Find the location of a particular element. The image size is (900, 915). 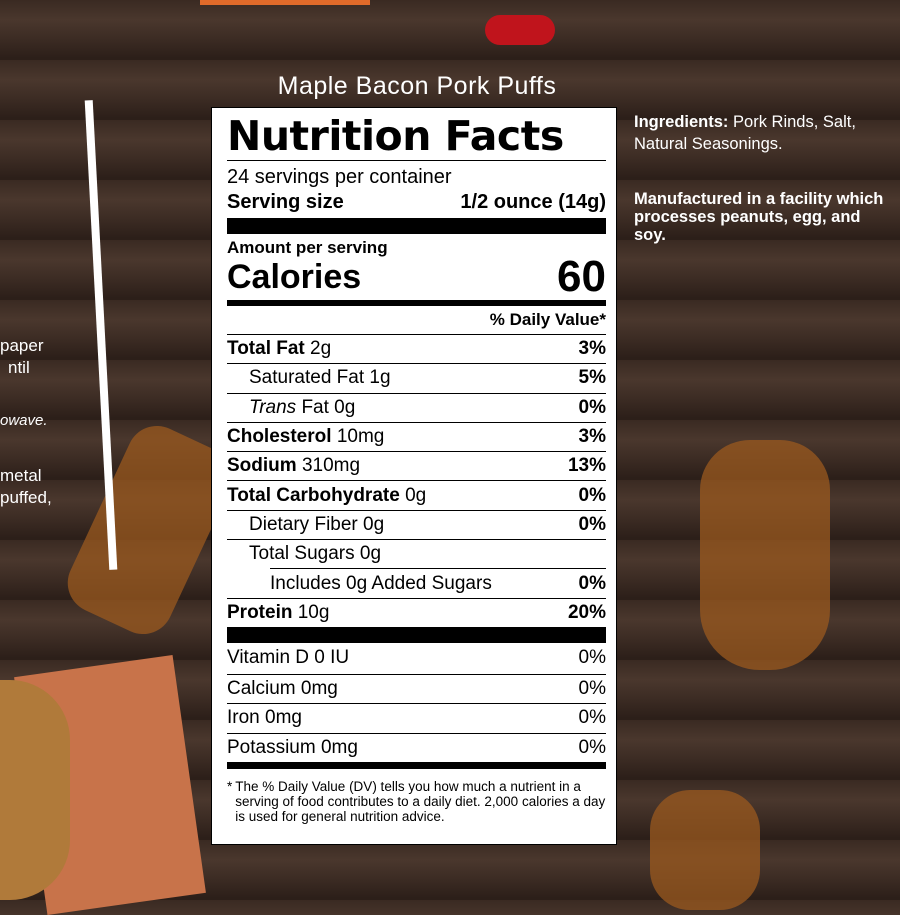

vitamin-row: Iron 0mg 0% is located at coordinates (416, 717).